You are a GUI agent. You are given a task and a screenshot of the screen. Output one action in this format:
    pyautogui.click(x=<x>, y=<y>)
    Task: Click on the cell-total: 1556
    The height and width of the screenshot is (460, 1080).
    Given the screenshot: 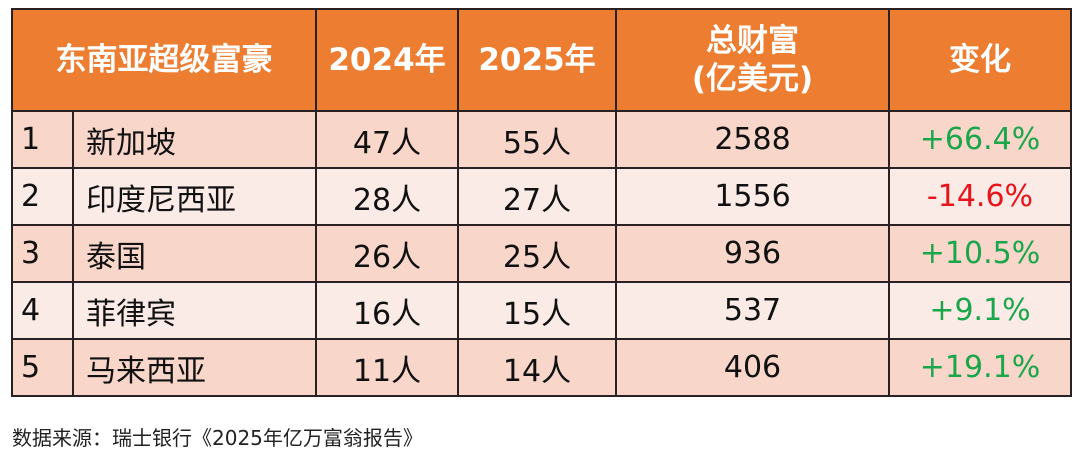 What is the action you would take?
    pyautogui.click(x=752, y=196)
    